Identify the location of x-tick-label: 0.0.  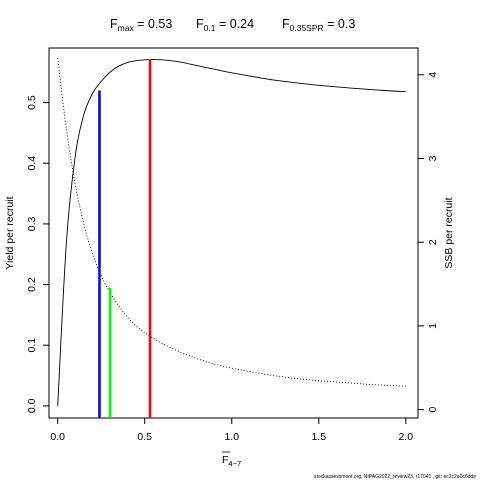
(57, 437).